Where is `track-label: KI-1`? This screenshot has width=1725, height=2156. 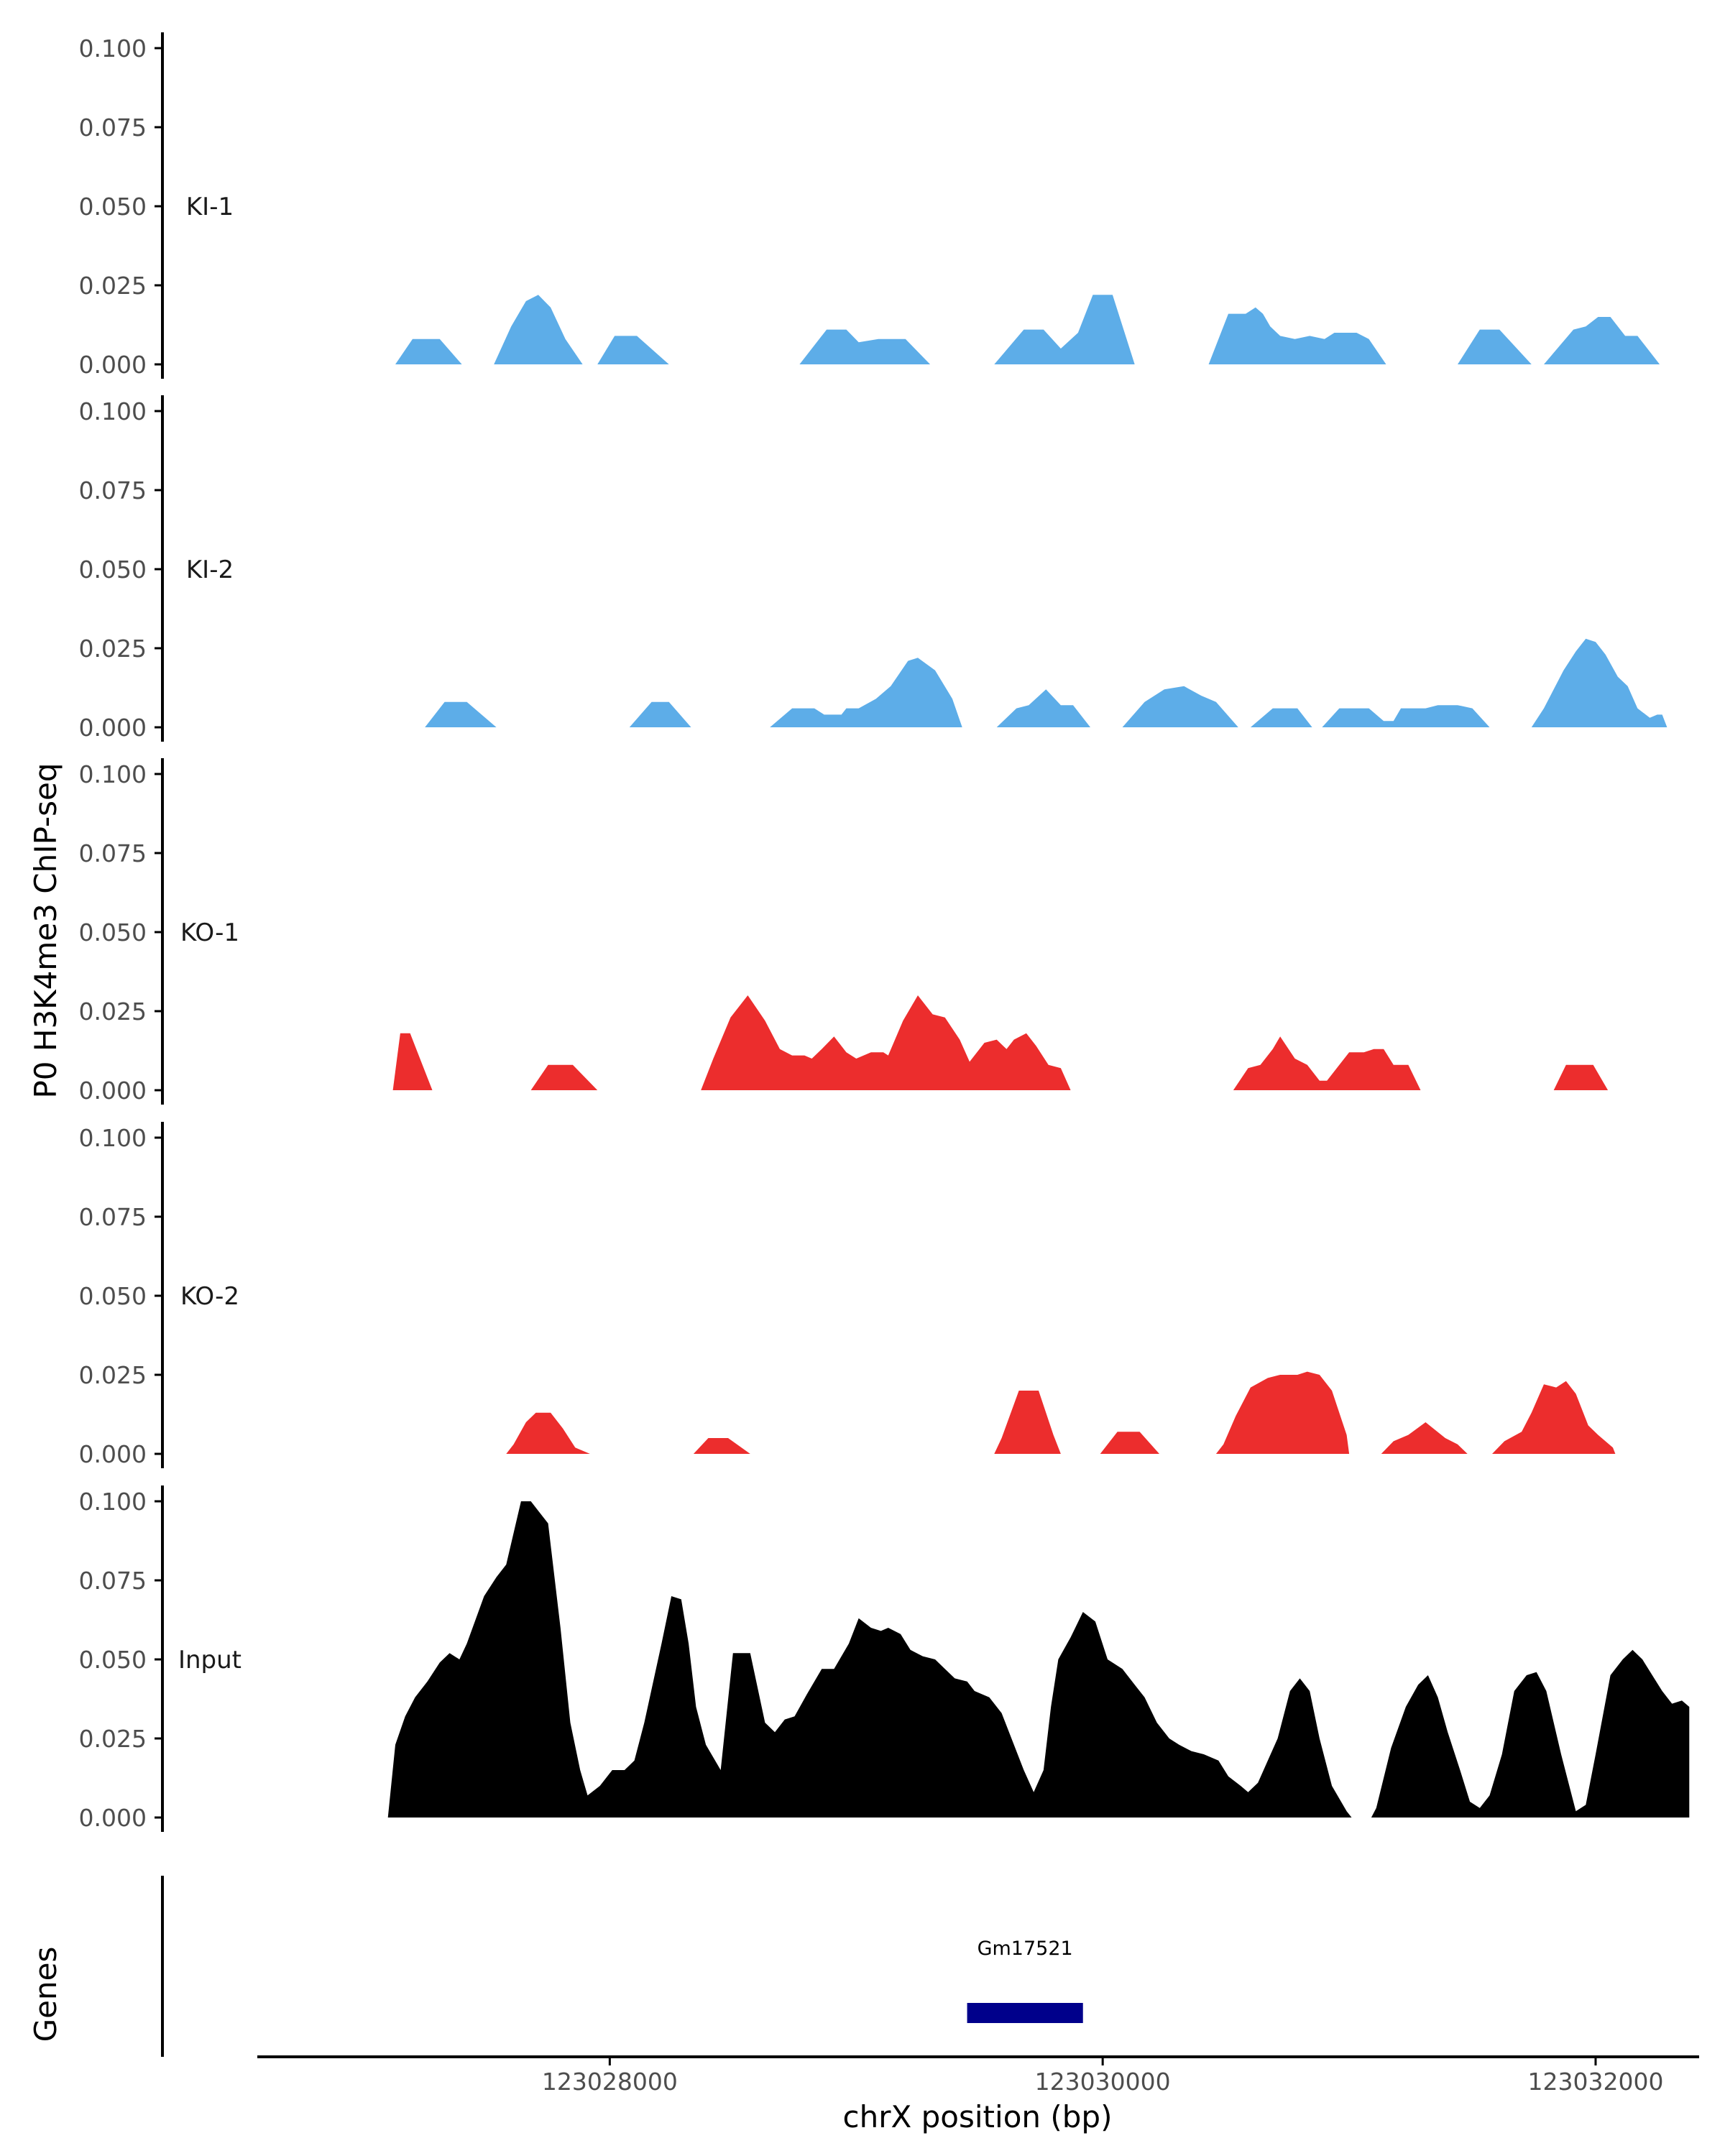 track-label: KI-1 is located at coordinates (210, 207).